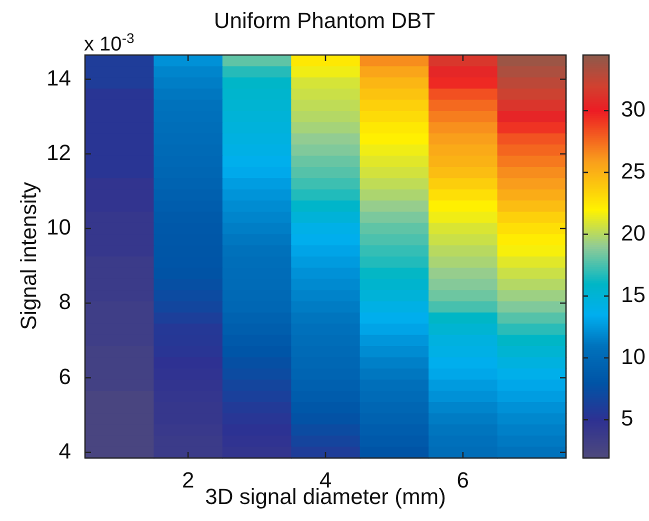  Describe the element at coordinates (633, 356) in the screenshot. I see `color-bar-label: 10` at that location.